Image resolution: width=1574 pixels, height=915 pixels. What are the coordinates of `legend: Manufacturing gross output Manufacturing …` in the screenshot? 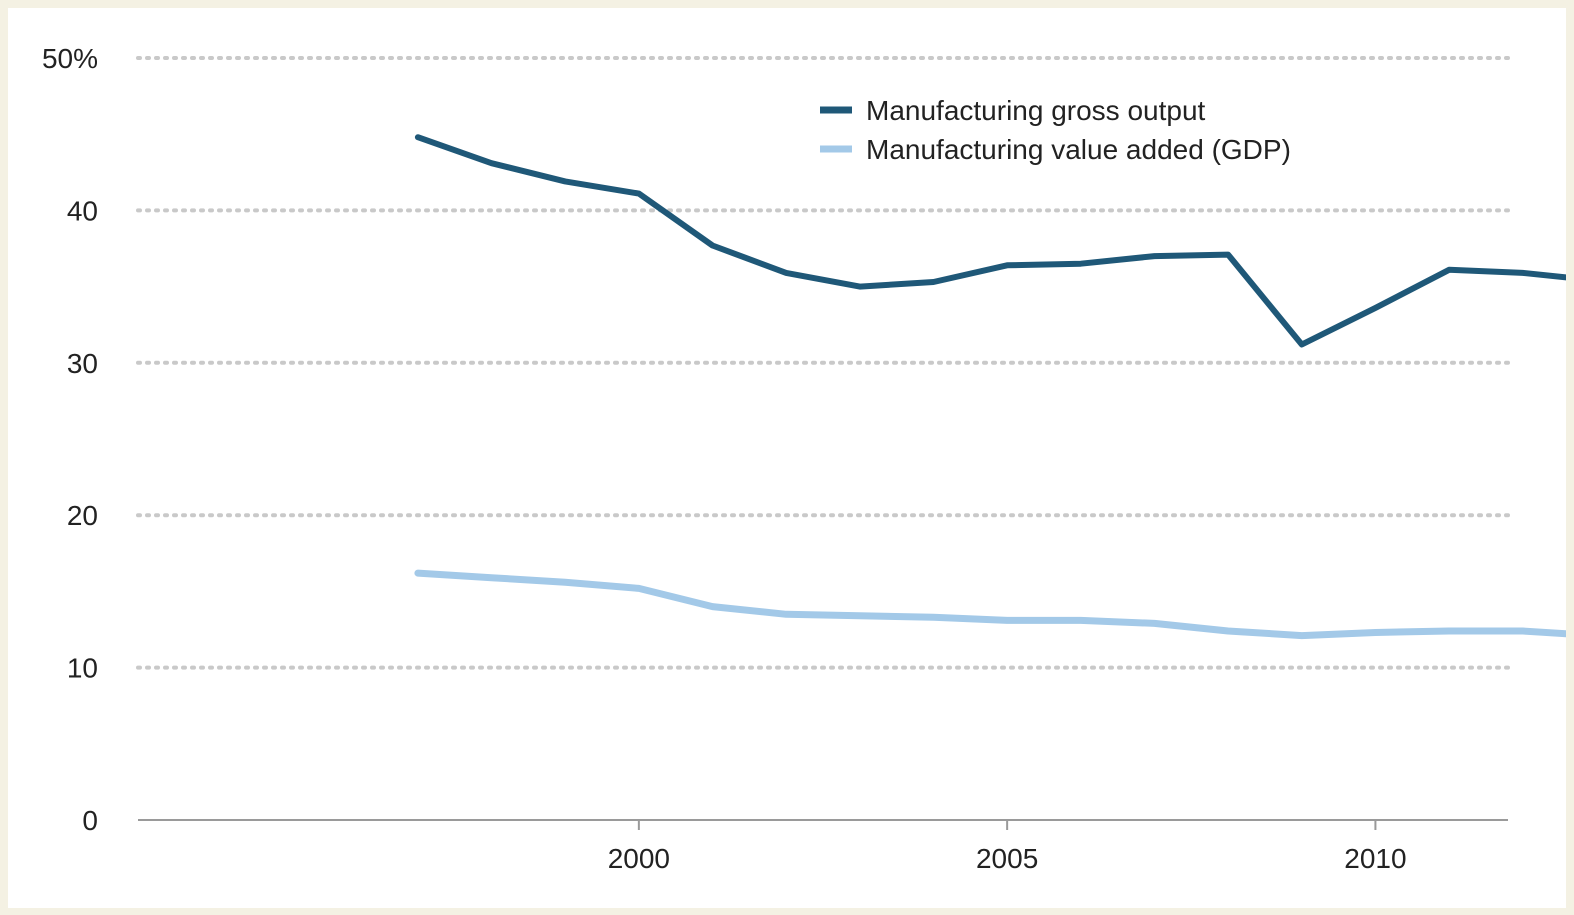 It's located at (1055, 130).